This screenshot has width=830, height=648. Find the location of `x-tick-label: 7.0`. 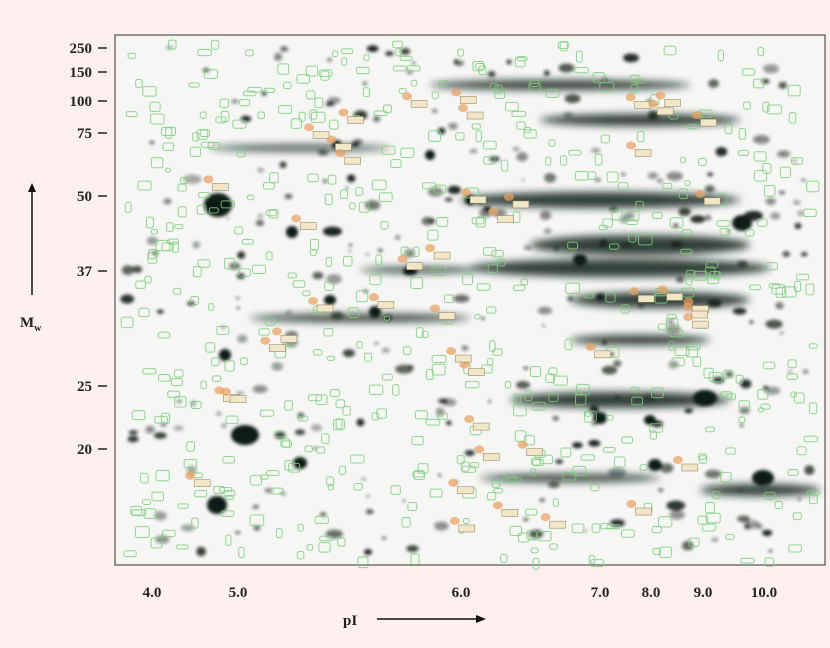

x-tick-label: 7.0 is located at coordinates (600, 593).